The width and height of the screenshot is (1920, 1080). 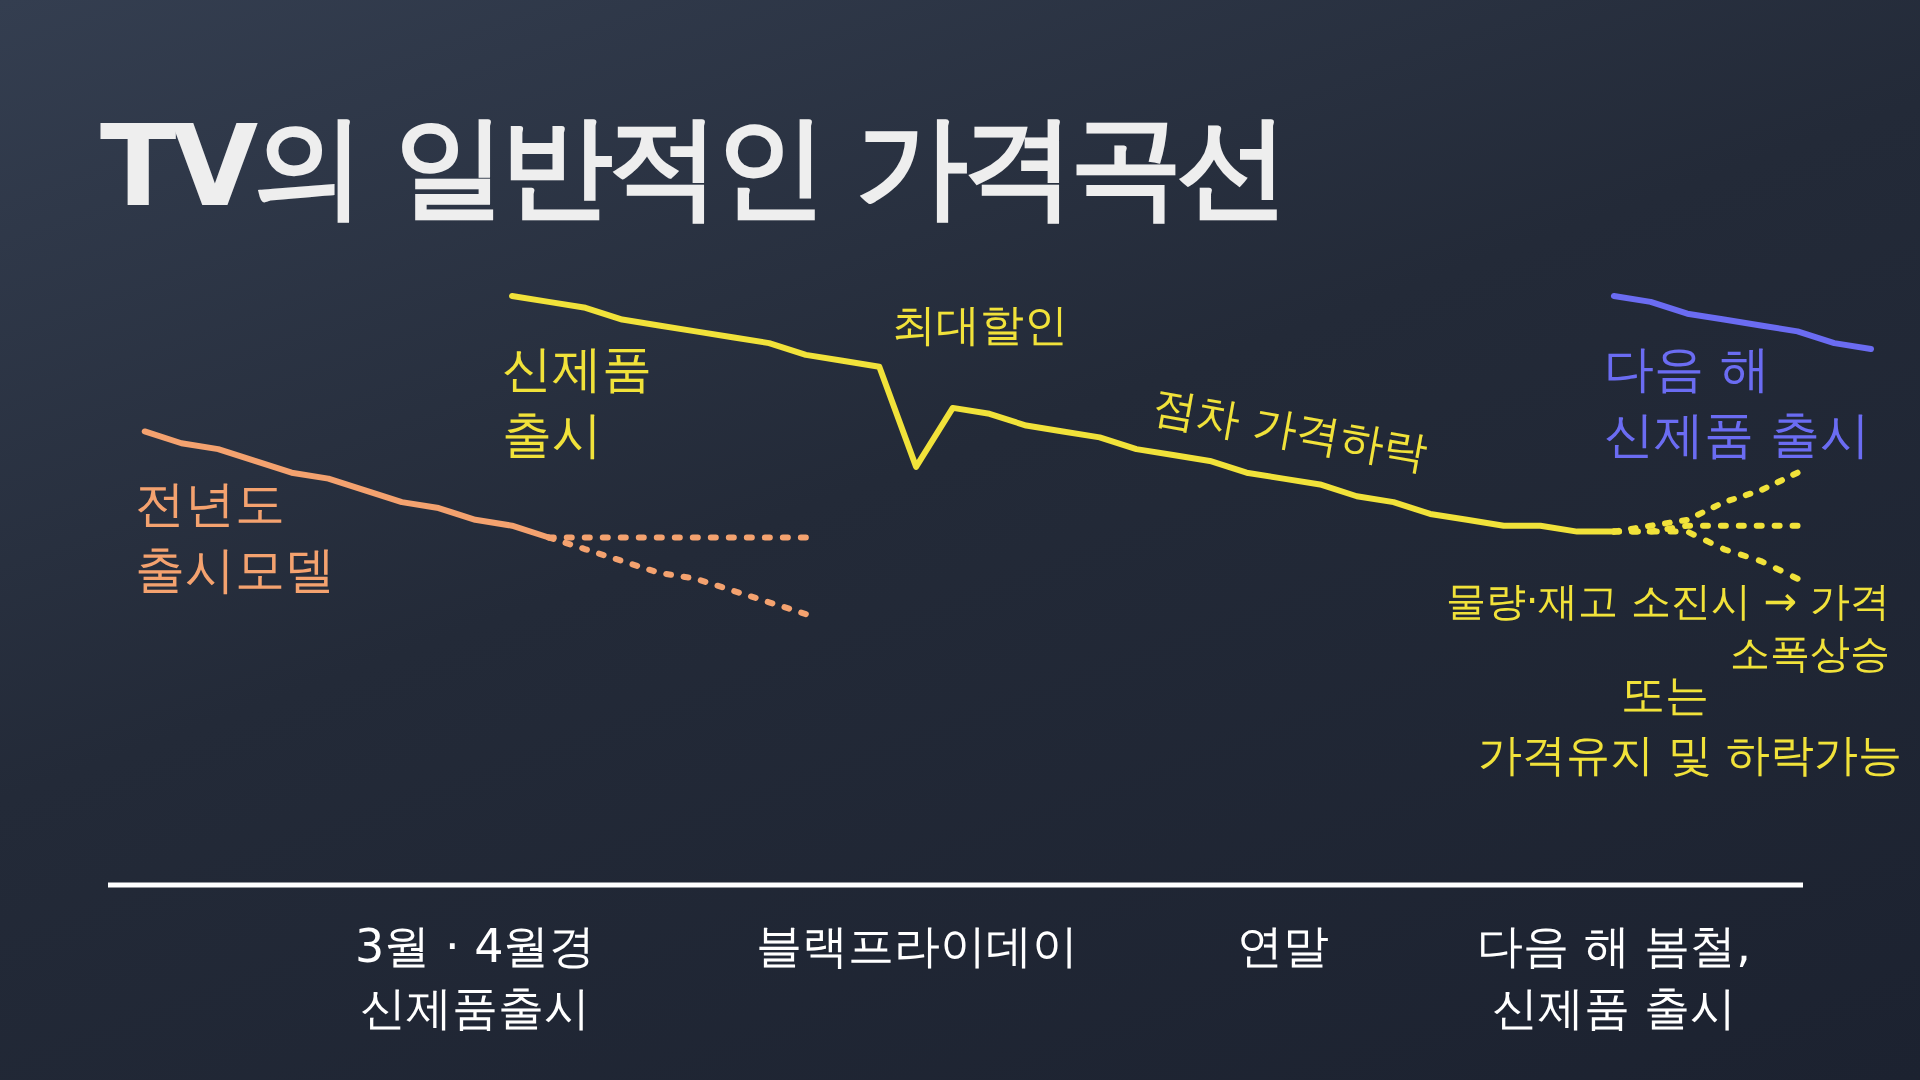 What do you see at coordinates (1690, 754) in the screenshot?
I see `annotation: 가격유지 및 하락가능` at bounding box center [1690, 754].